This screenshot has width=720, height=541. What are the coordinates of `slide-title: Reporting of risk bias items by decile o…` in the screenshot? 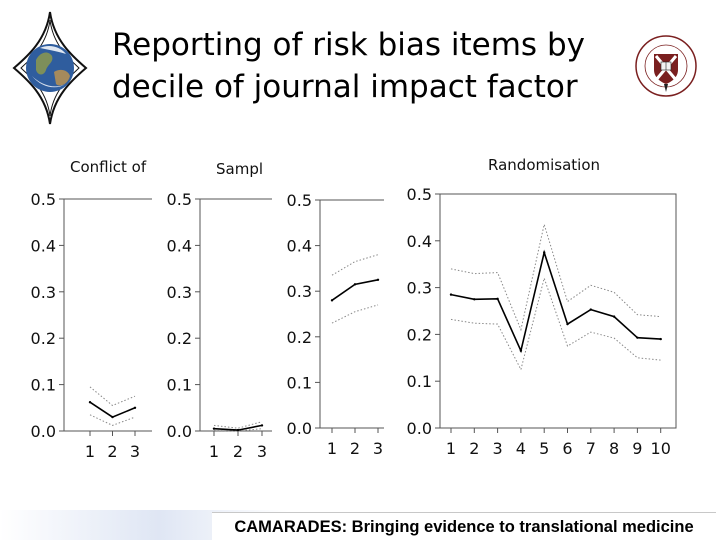 It's located at (372, 66).